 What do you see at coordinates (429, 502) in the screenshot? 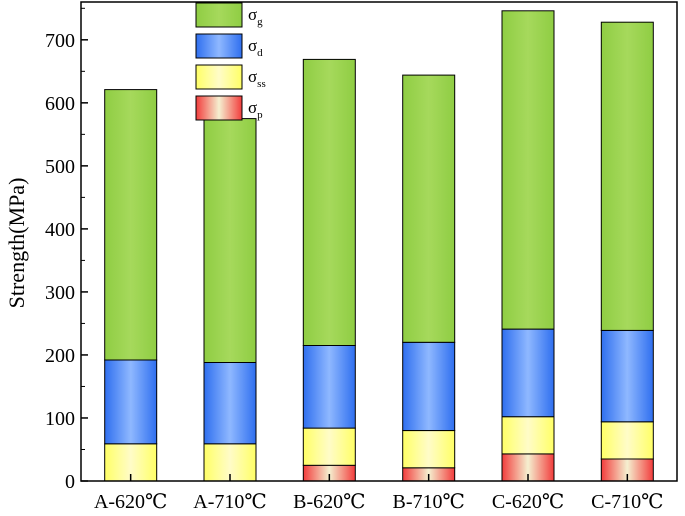
I see `x-tick-label: B-710℃` at bounding box center [429, 502].